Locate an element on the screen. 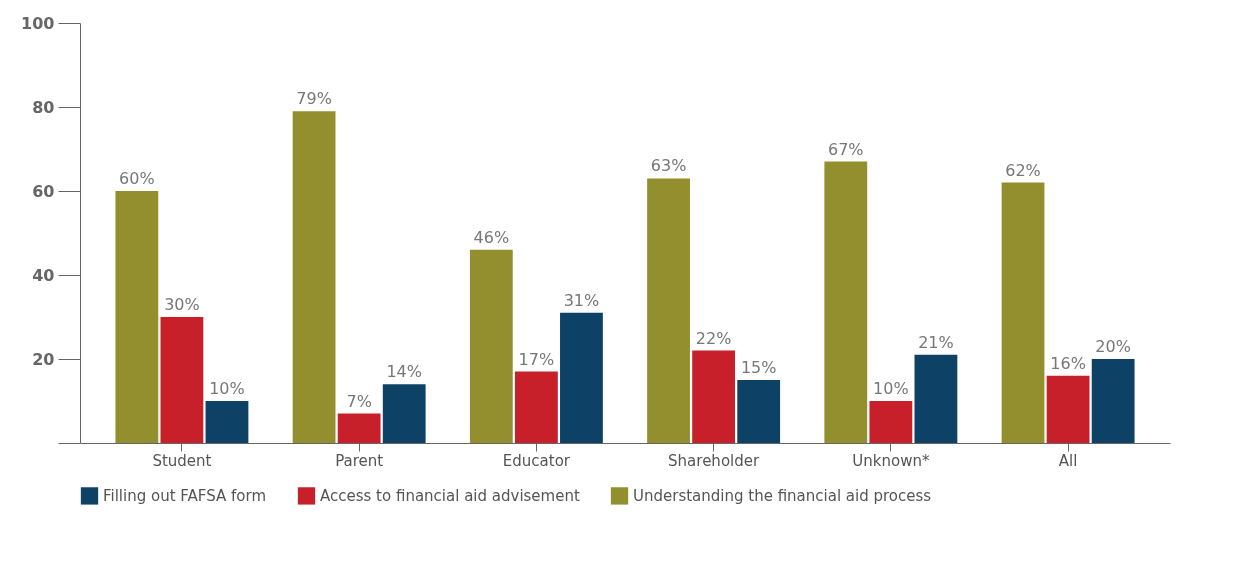 Image resolution: width=1238 pixels, height=565 pixels. data-label: 46% is located at coordinates (491, 237).